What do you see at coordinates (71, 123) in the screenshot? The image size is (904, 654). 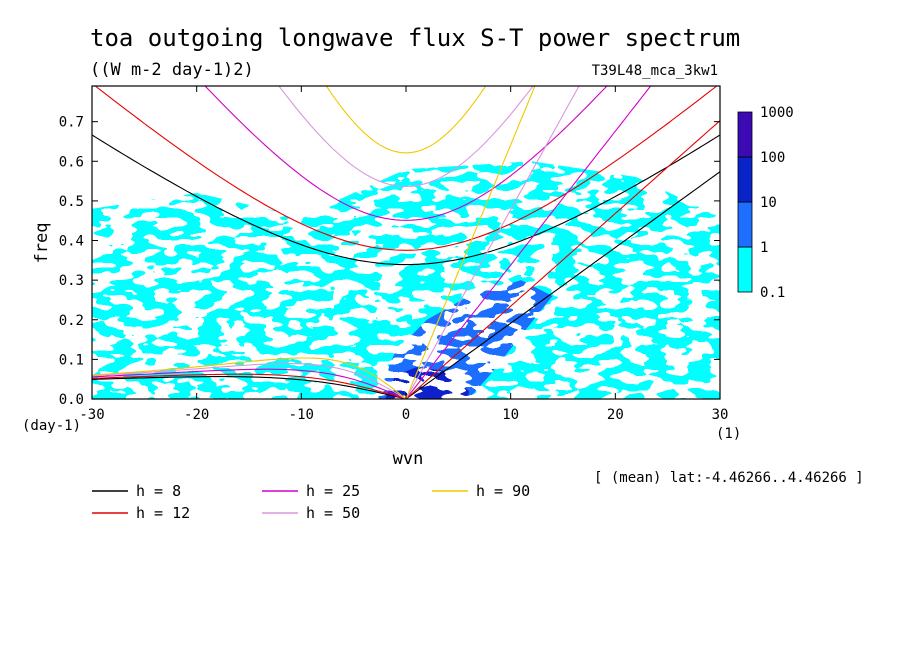 I see `y-tick-label: 0.7` at bounding box center [71, 123].